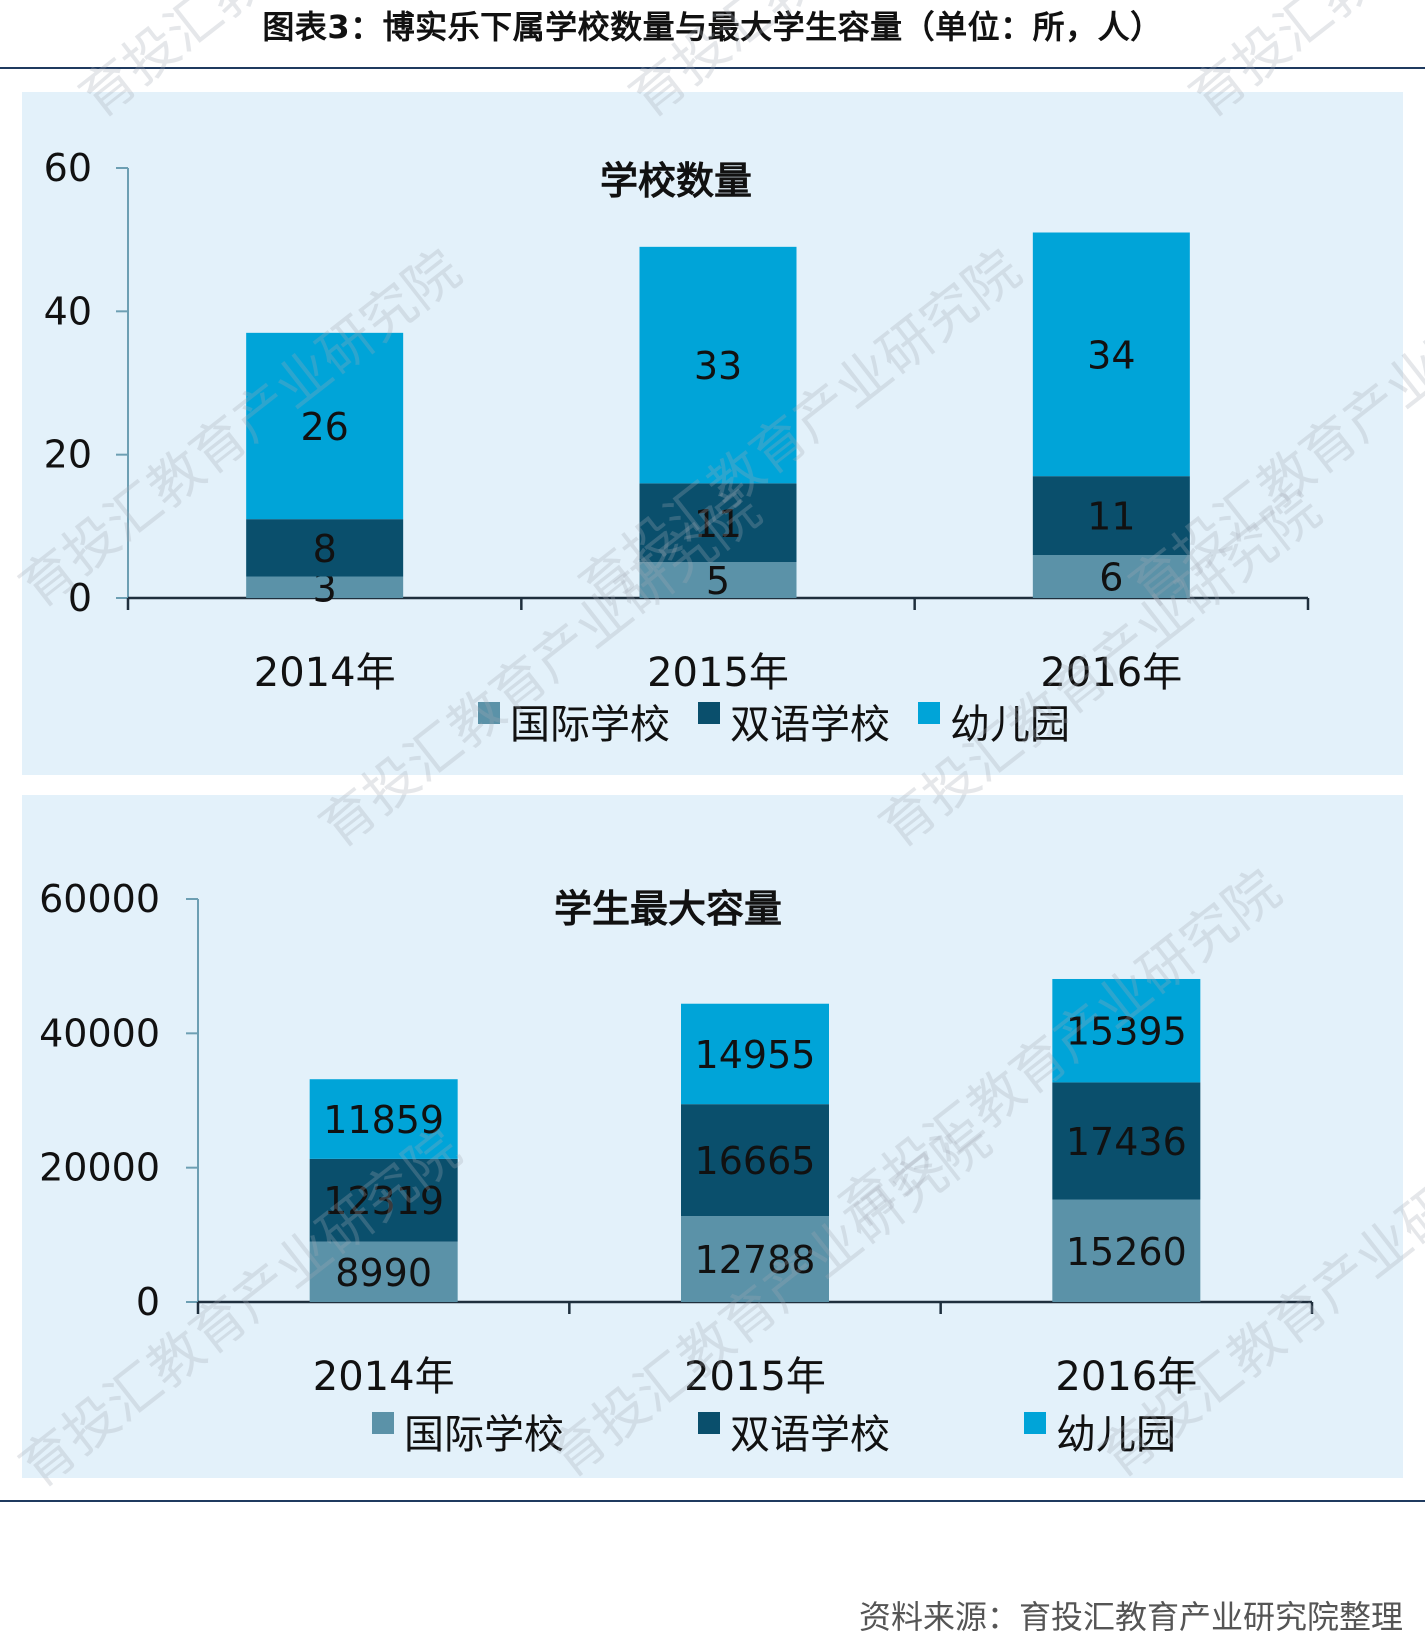 The width and height of the screenshot is (1425, 1638). I want to click on data-label: 26, so click(324, 427).